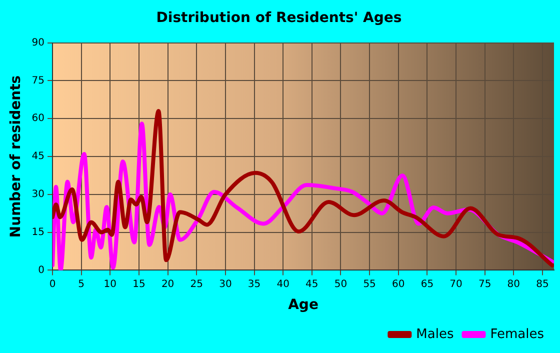 The width and height of the screenshot is (560, 353). I want to click on x-tick-label: 40, so click(283, 284).